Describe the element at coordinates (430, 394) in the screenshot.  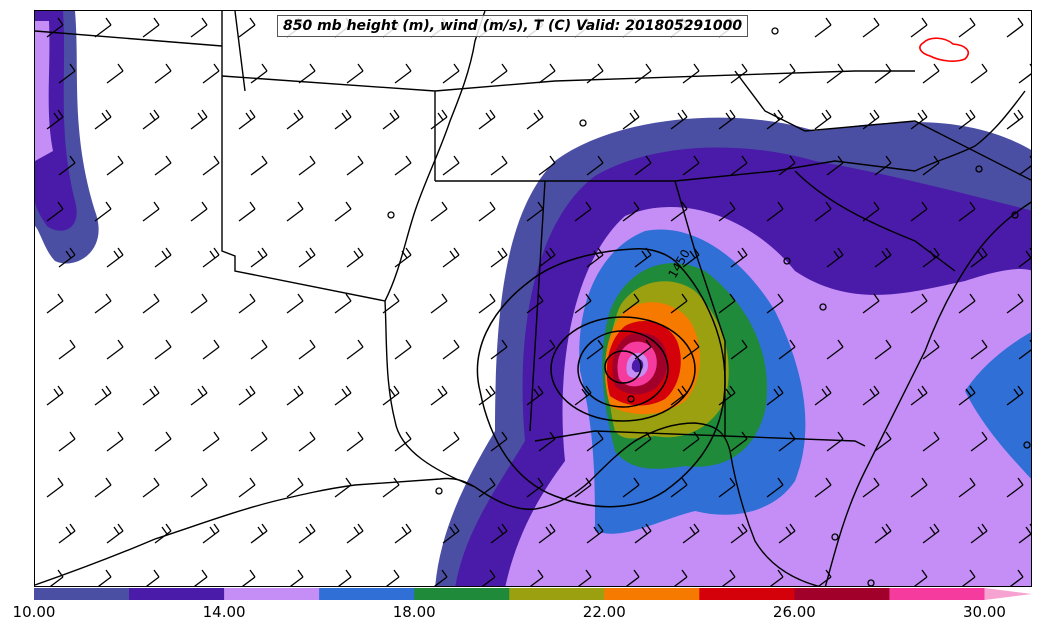
I see `louisiana-border` at that location.